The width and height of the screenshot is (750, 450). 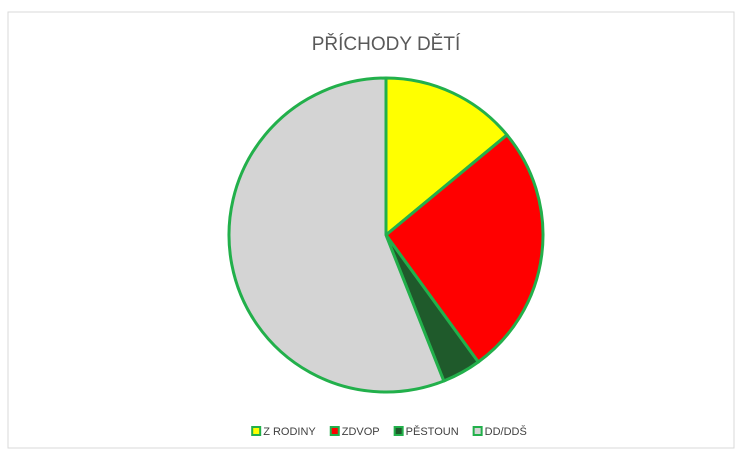 I want to click on legend-label: DD/DDŠ, so click(x=506, y=431).